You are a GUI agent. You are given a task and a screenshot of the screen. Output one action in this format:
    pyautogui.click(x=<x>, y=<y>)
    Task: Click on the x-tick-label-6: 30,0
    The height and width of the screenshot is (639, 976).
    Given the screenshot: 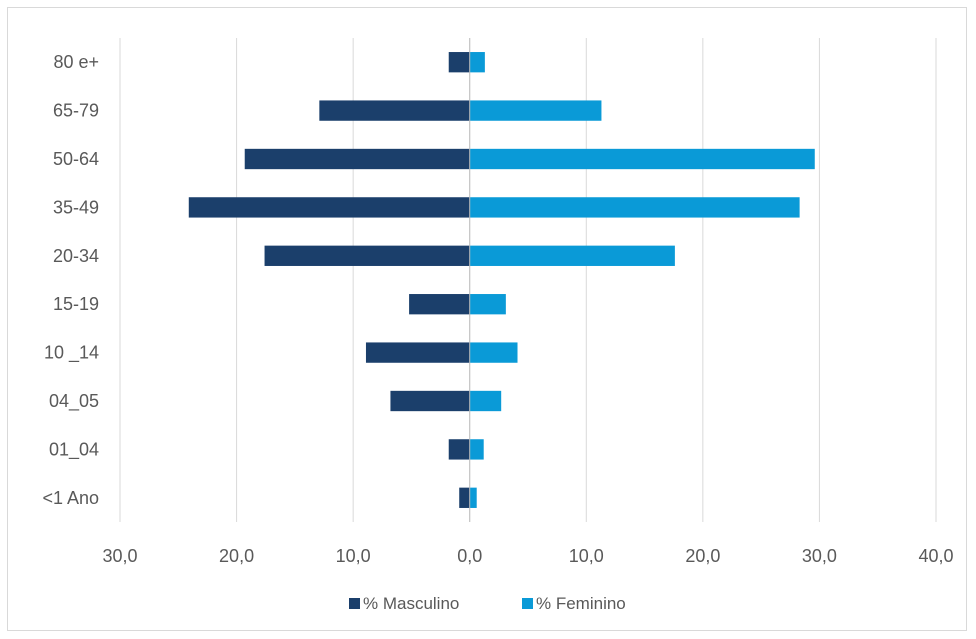 What is the action you would take?
    pyautogui.click(x=819, y=556)
    